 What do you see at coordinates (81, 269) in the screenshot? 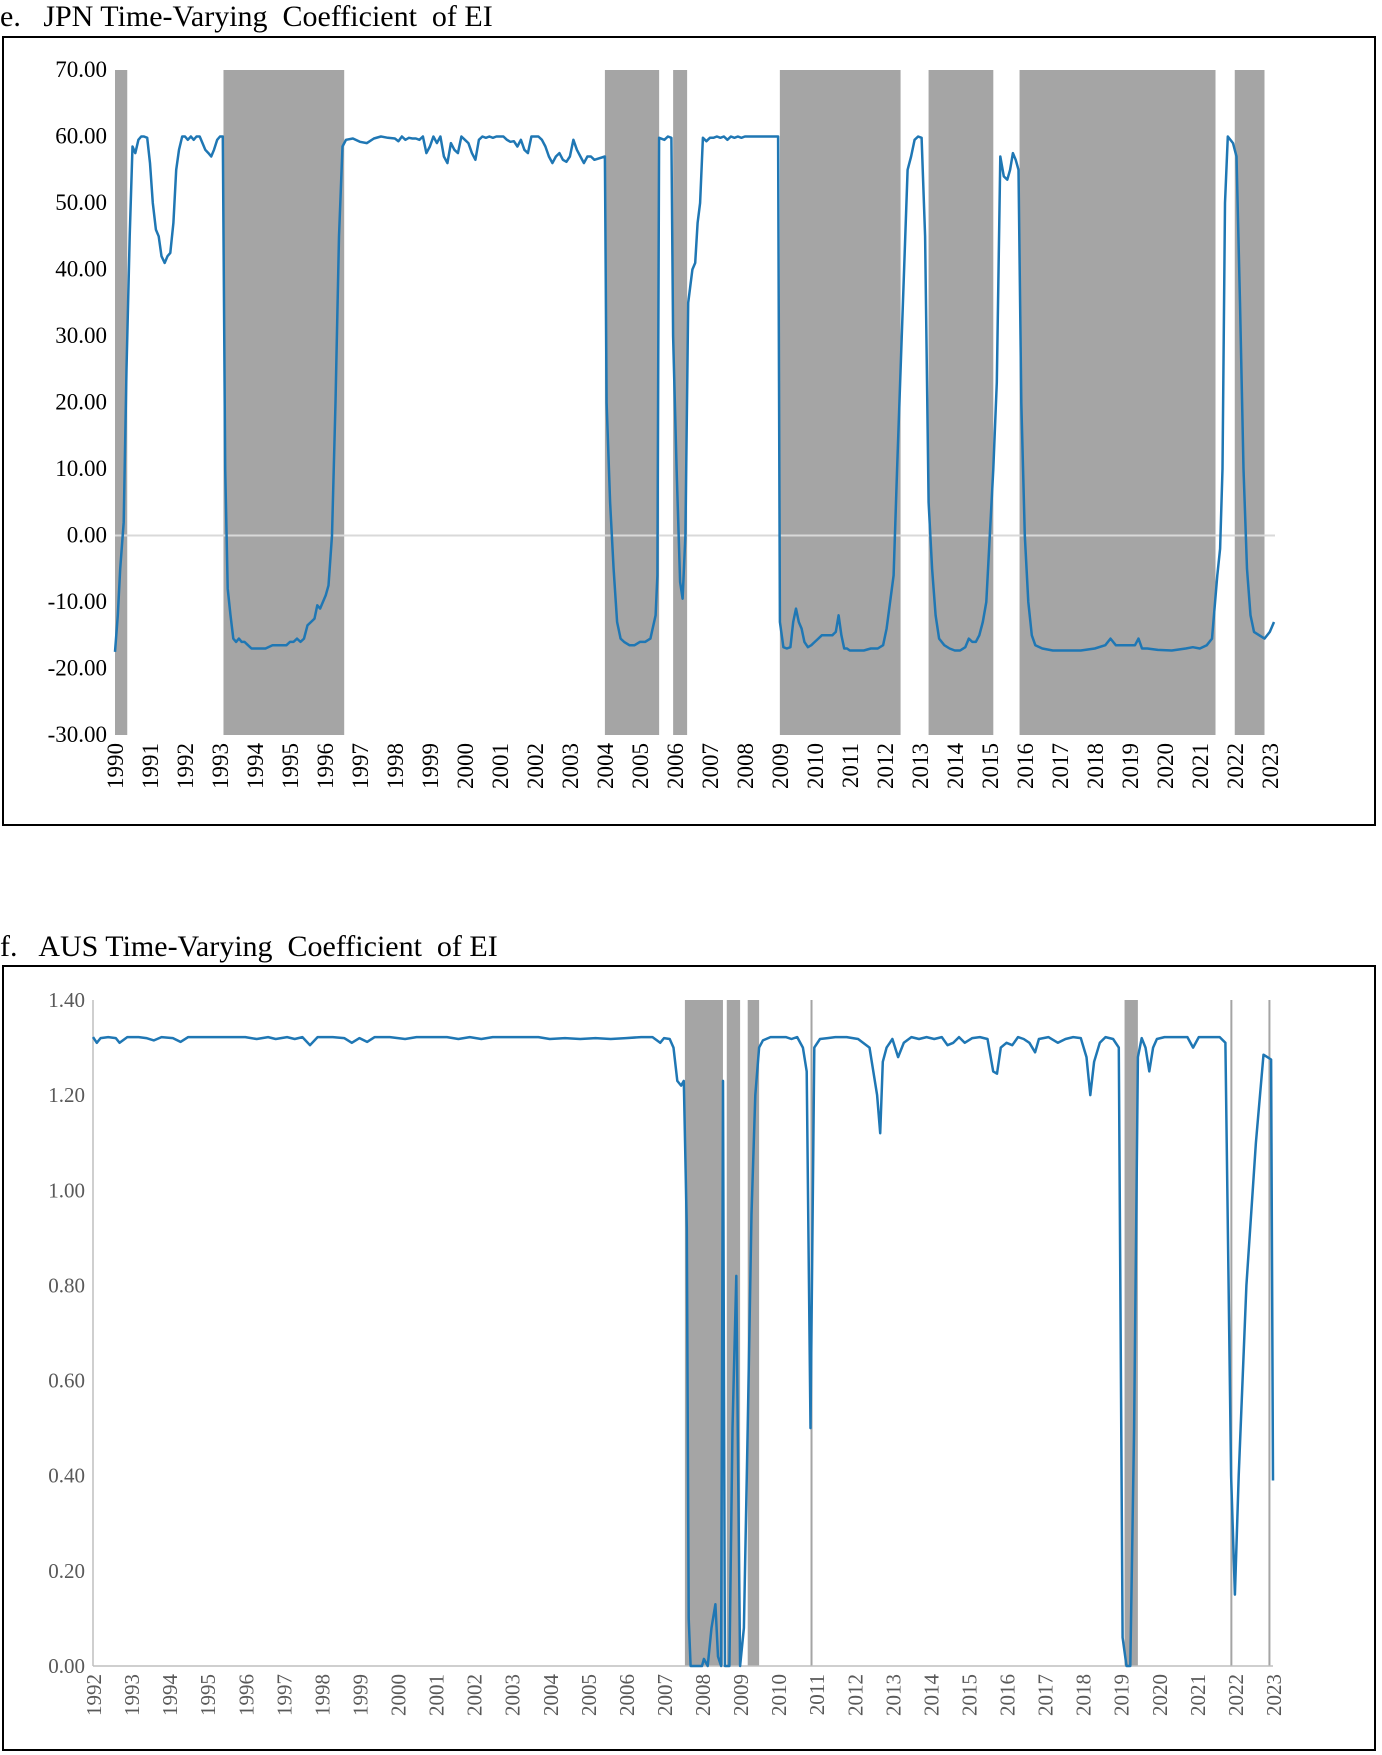
I see `y-tick-label: 40.00` at bounding box center [81, 269].